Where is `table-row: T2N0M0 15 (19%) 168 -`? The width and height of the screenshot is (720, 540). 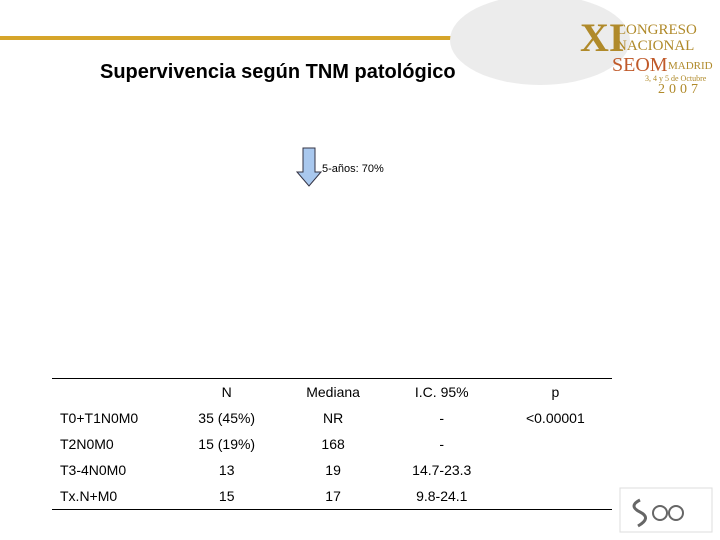
table-row: T2N0M0 15 (19%) 168 - is located at coordinates (332, 444).